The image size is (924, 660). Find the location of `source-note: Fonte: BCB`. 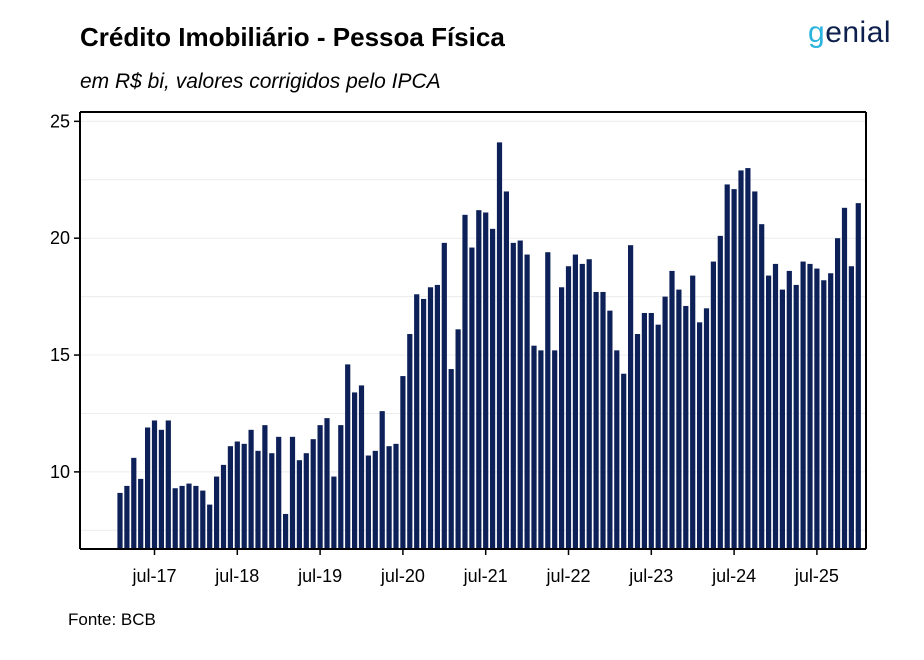

source-note: Fonte: BCB is located at coordinates (112, 619).